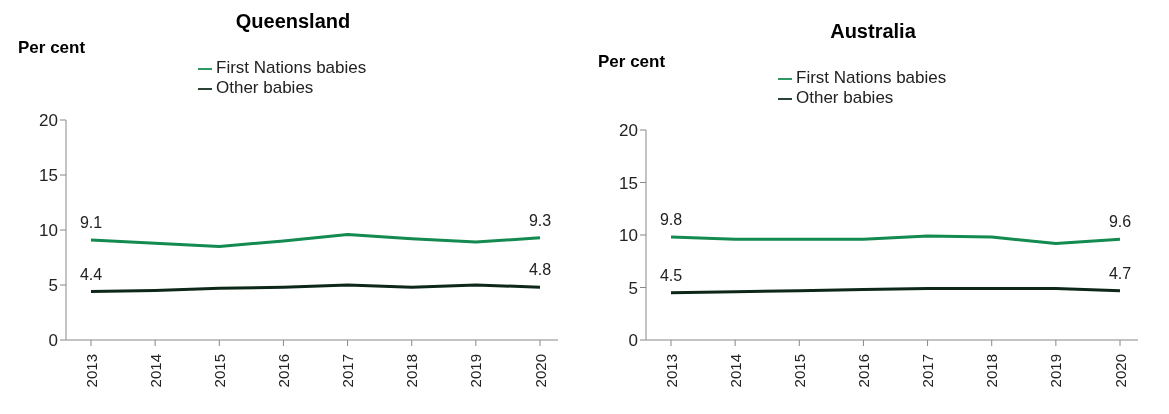  What do you see at coordinates (540, 220) in the screenshot?
I see `data-label: 9.3` at bounding box center [540, 220].